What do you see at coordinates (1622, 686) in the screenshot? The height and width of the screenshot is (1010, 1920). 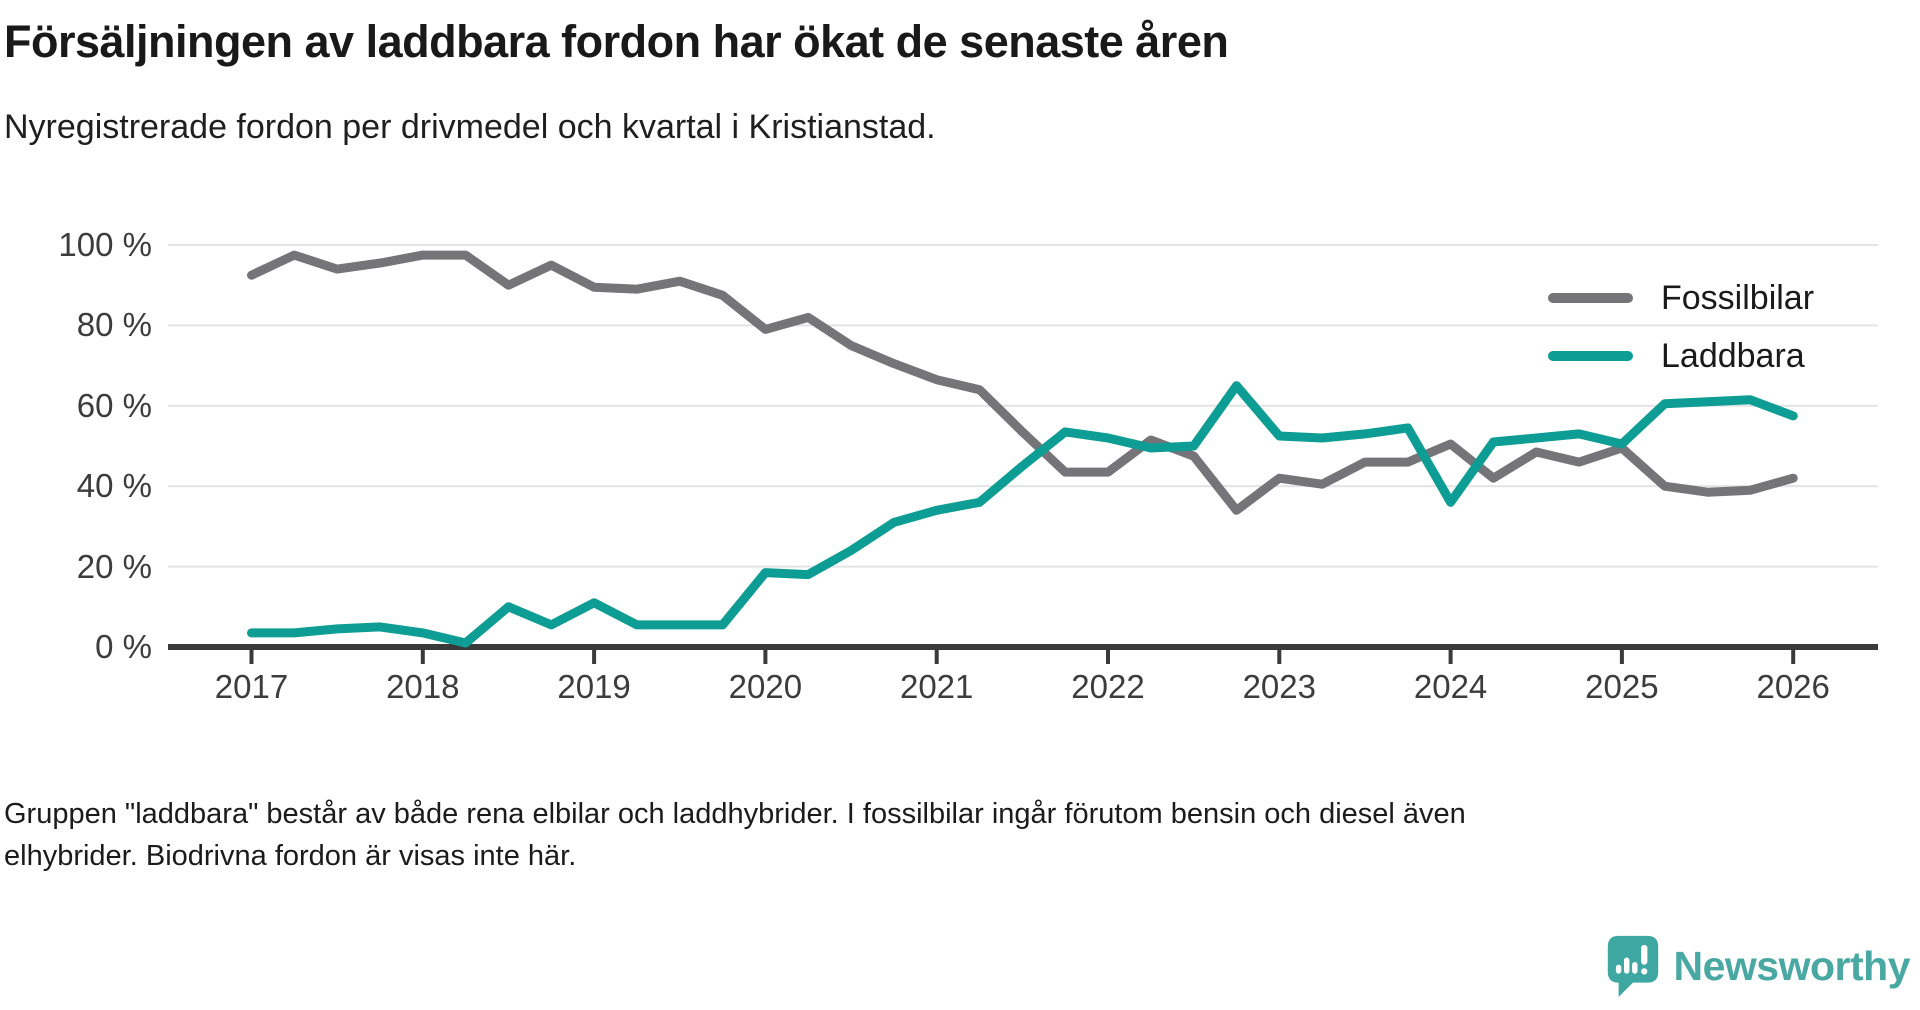 I see `x-axis-label: 2025` at bounding box center [1622, 686].